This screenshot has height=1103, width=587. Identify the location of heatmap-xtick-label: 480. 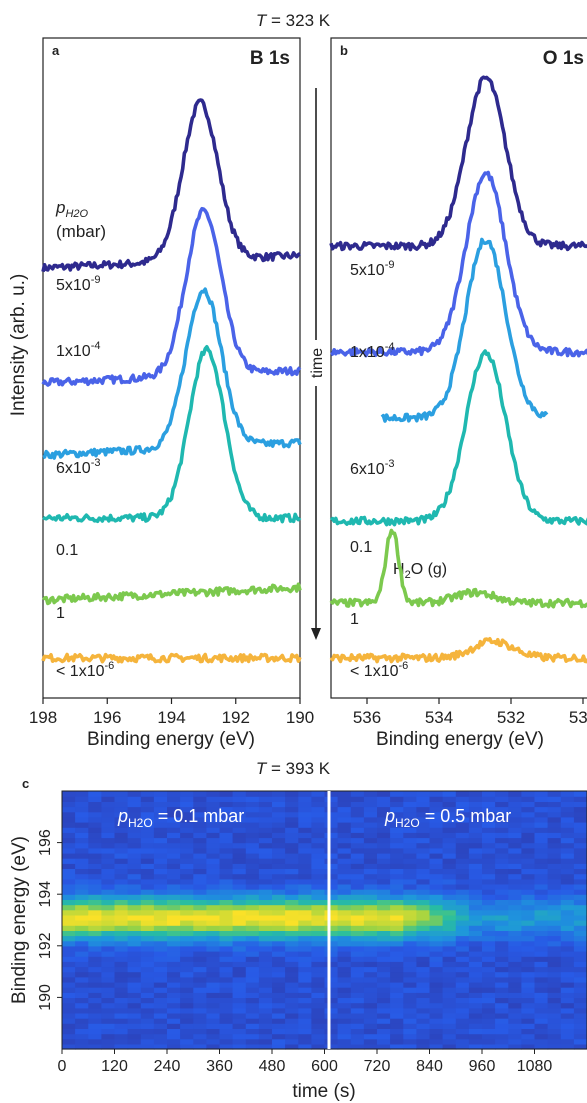
(272, 1066).